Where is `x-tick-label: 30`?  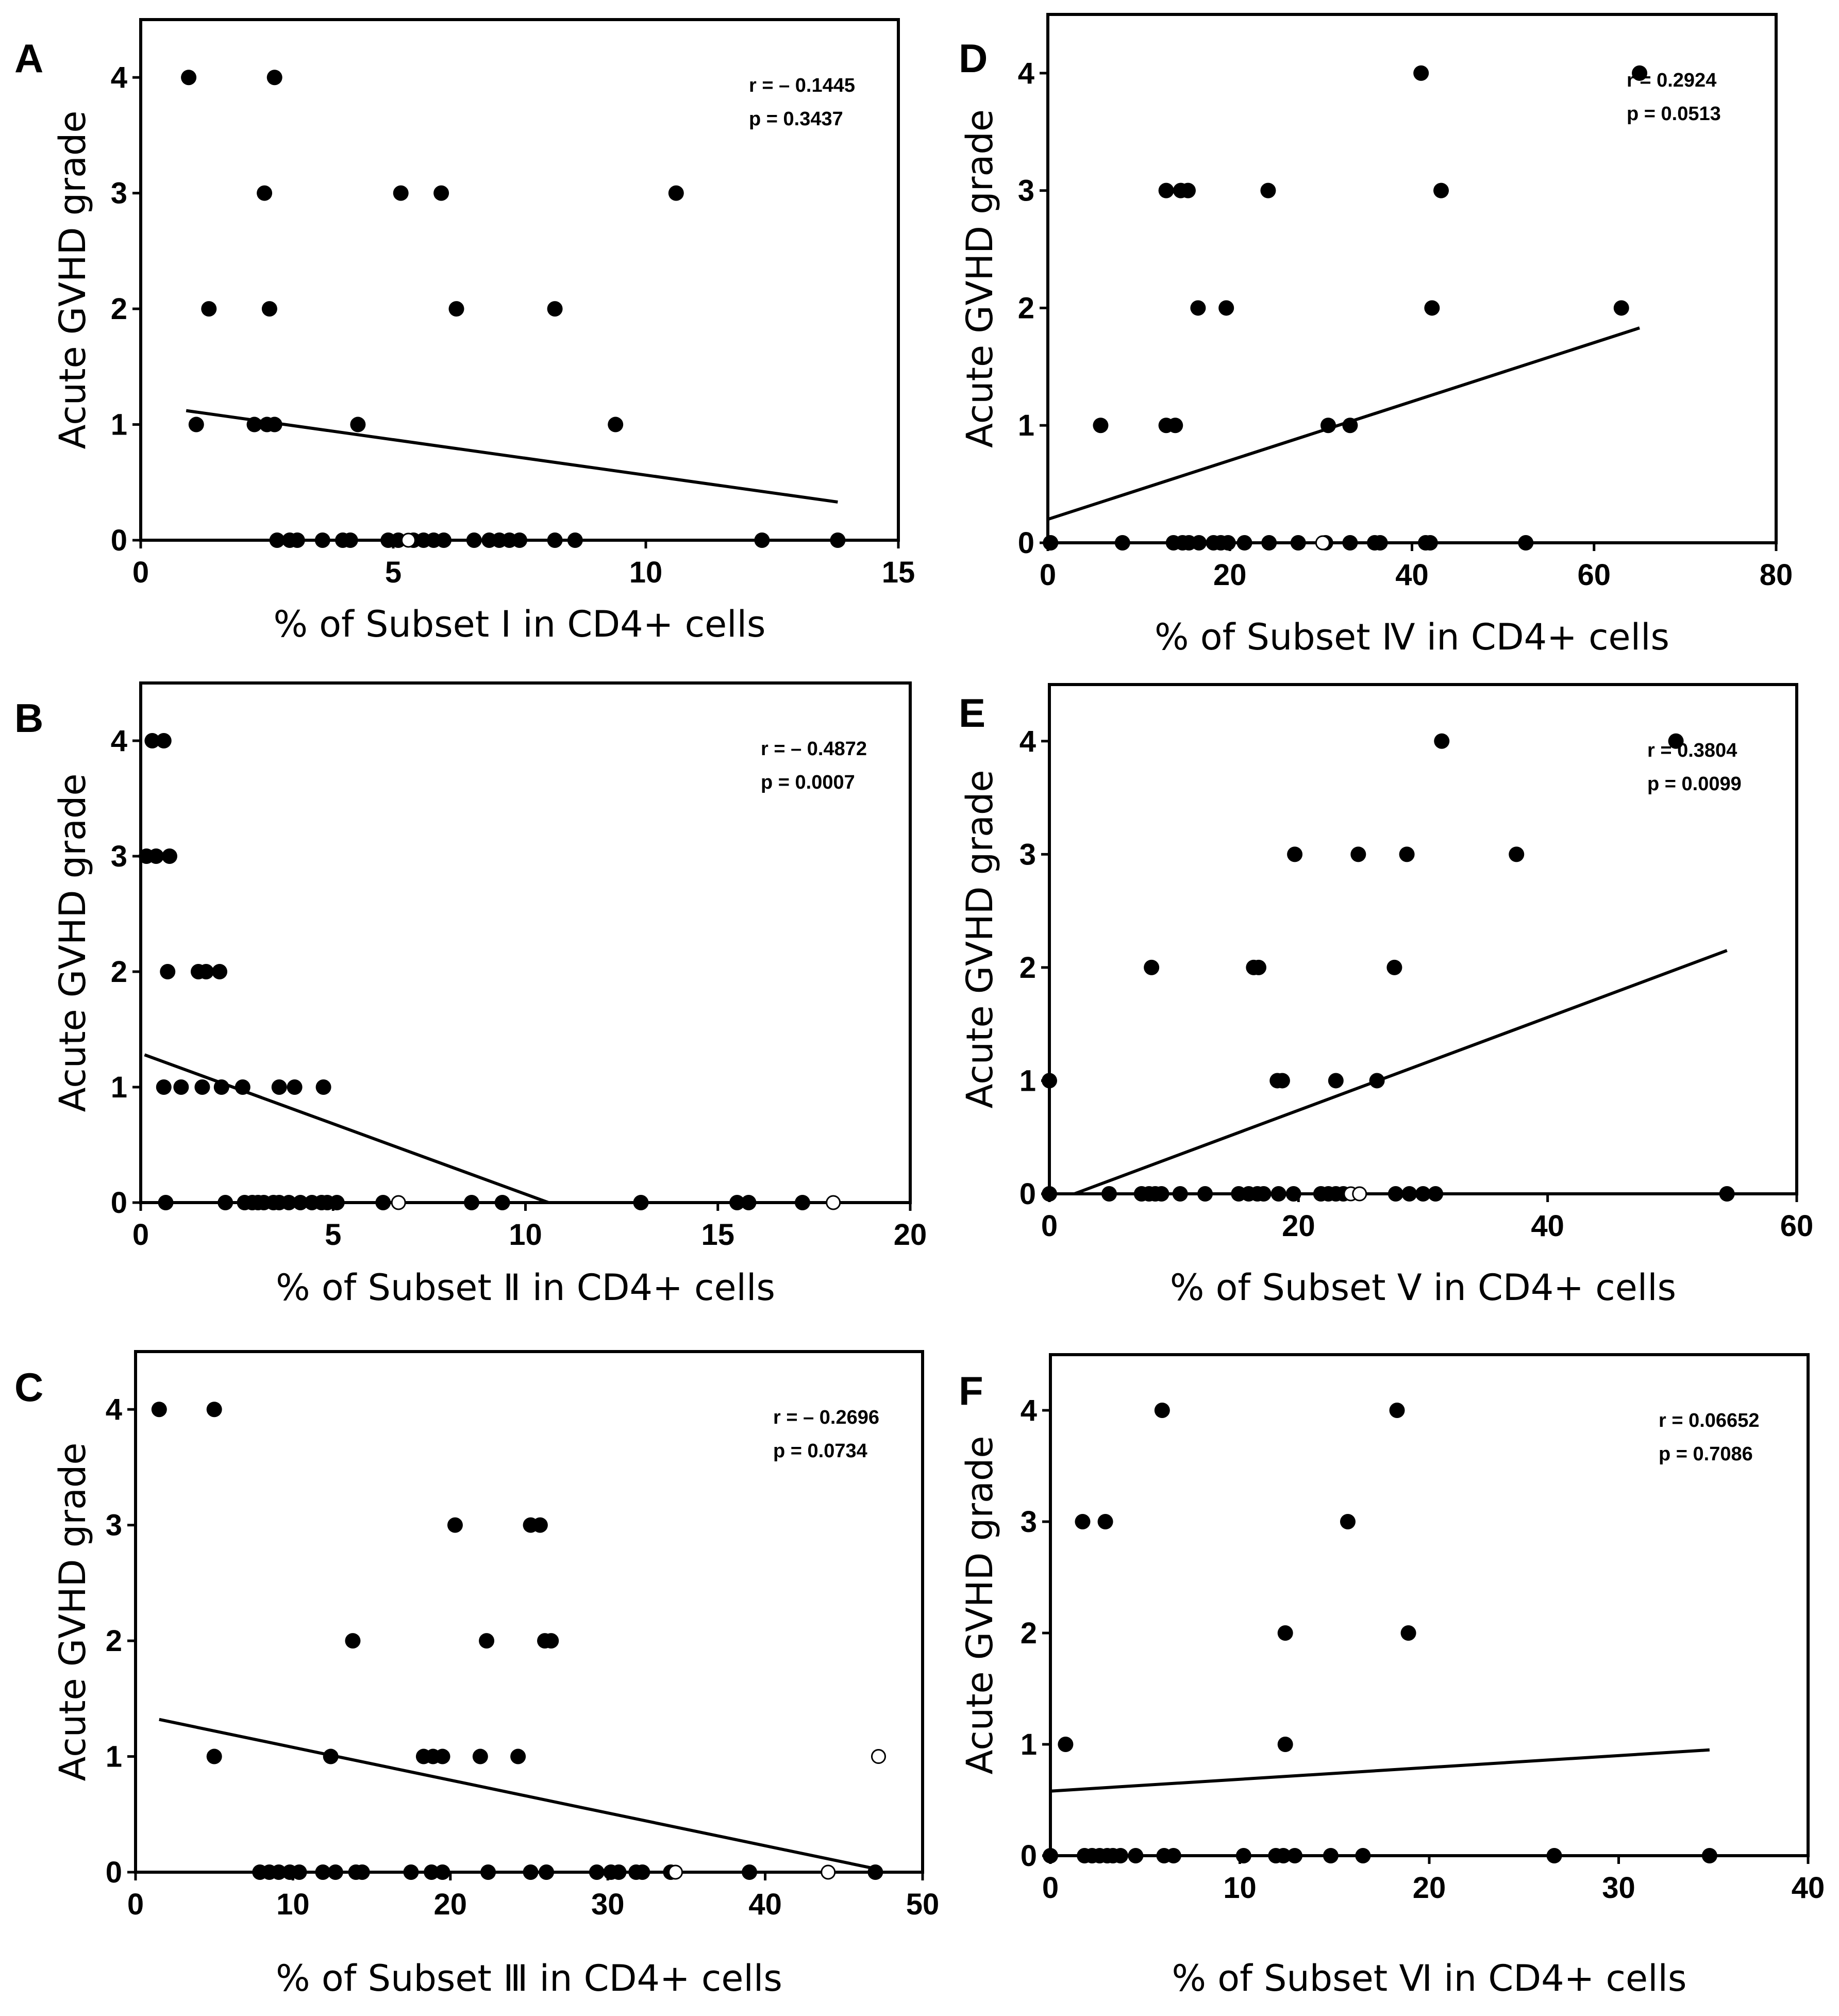
x-tick-label: 30 is located at coordinates (608, 1904).